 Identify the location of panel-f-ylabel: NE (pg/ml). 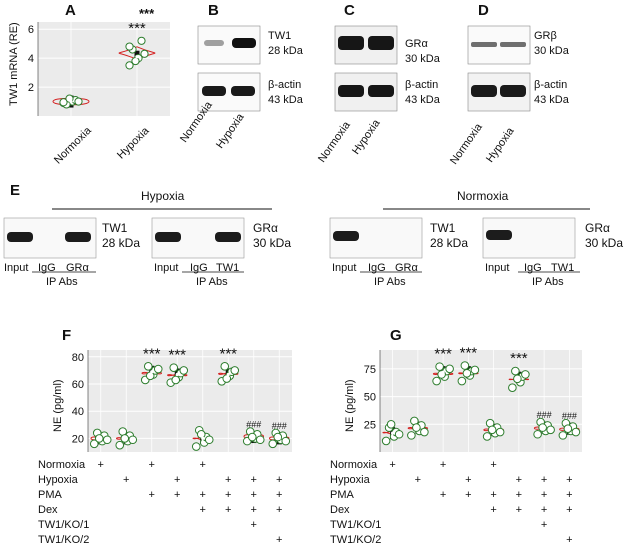
(58, 405).